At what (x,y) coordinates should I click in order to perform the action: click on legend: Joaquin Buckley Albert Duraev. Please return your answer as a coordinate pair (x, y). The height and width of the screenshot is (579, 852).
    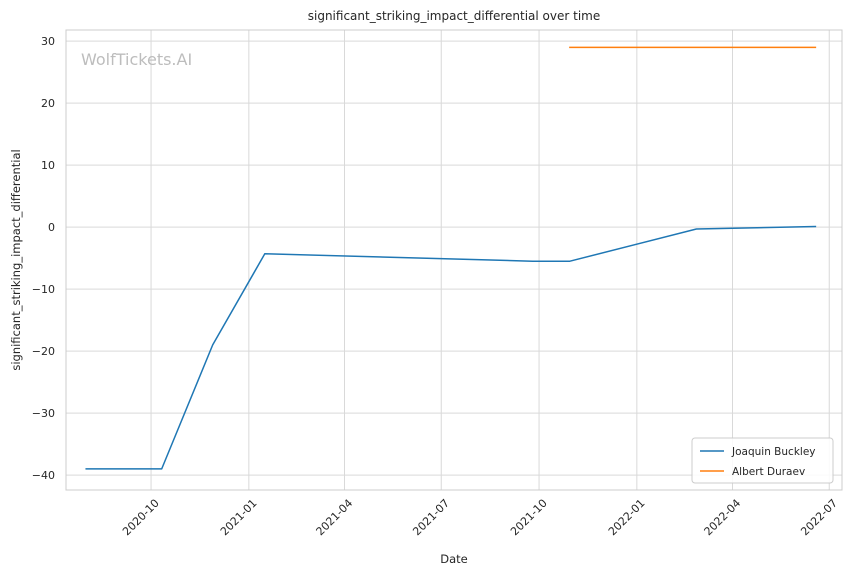
    Looking at the image, I should click on (762, 460).